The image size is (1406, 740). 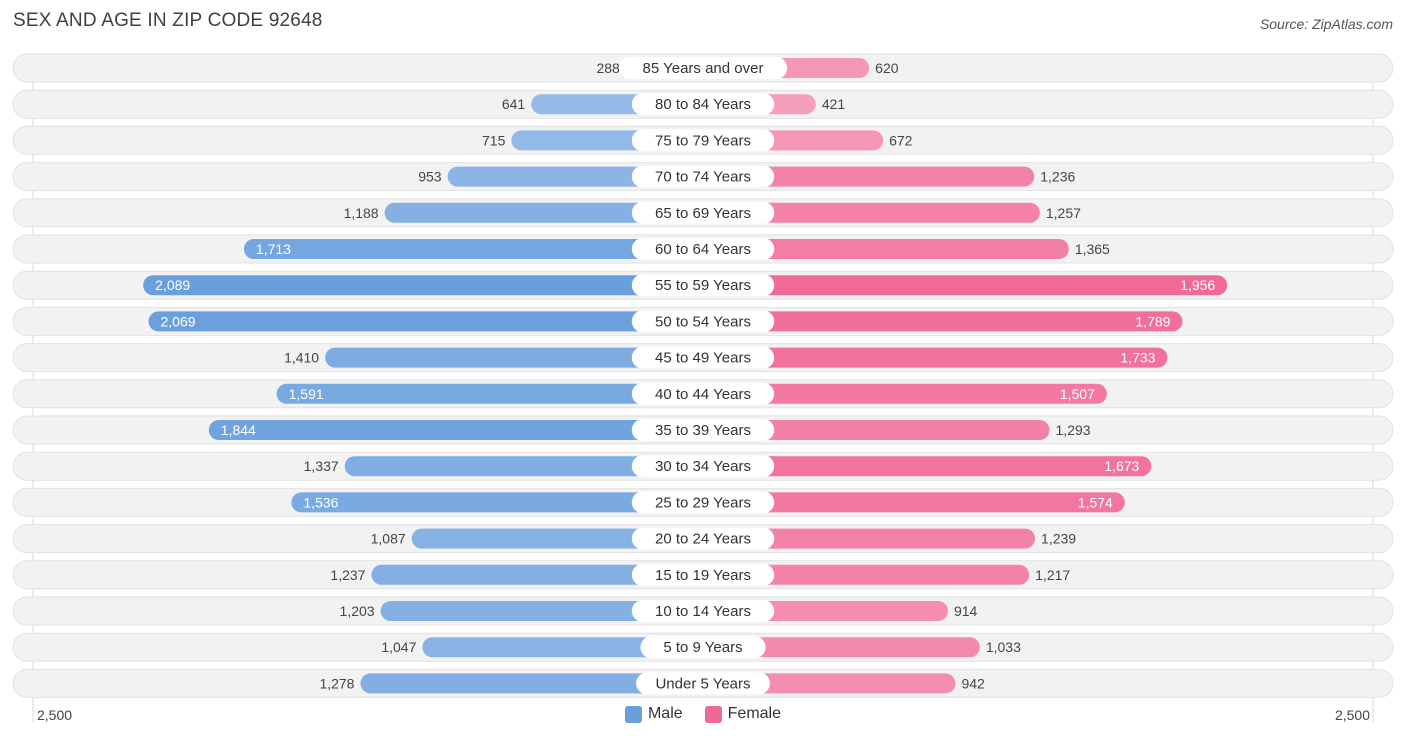 What do you see at coordinates (1352, 715) in the screenshot?
I see `axis-right-label: 2,500` at bounding box center [1352, 715].